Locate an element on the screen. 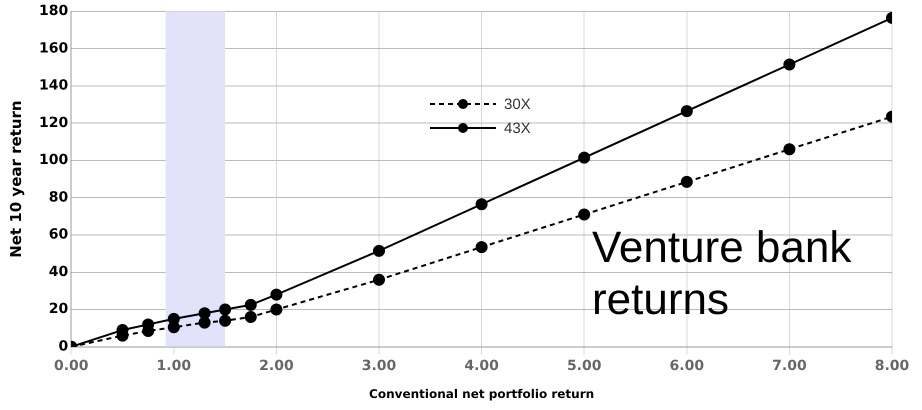 The height and width of the screenshot is (410, 922). y-axis-title: Net 10 year return is located at coordinates (15, 179).